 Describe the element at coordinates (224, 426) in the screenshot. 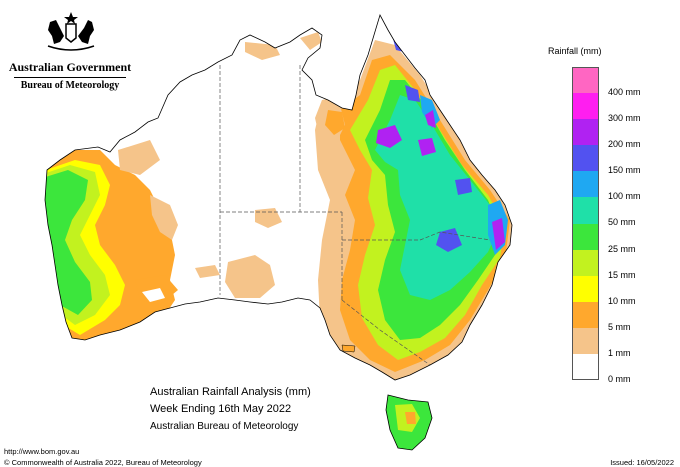

I see `map-source: Australian Bureau of Meteorology` at that location.